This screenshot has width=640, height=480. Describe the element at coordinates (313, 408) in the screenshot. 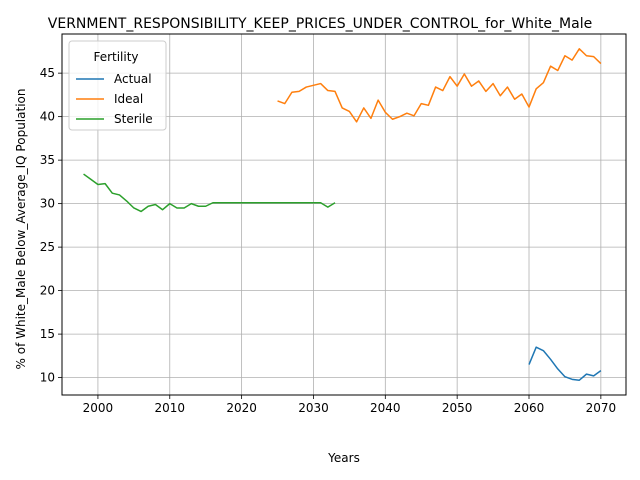

I see `x-tick-label: 2030` at that location.